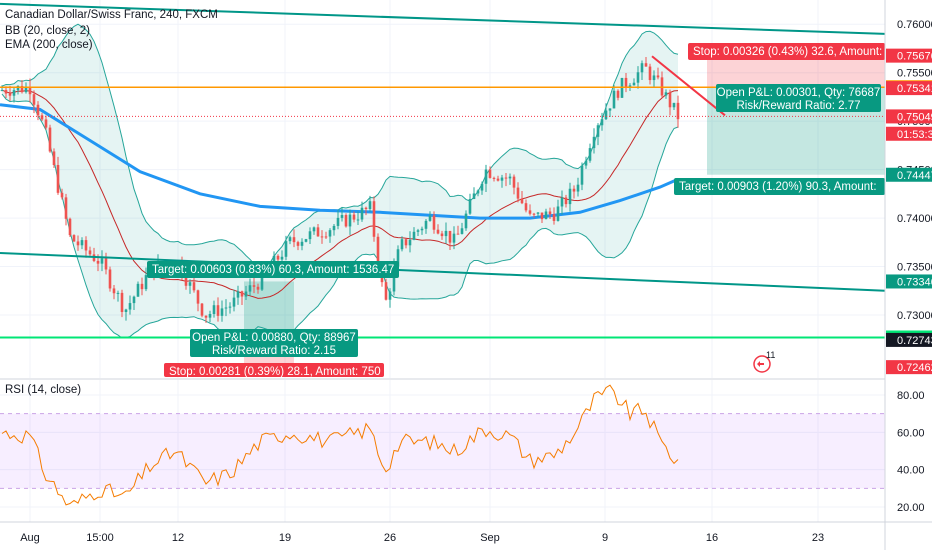  What do you see at coordinates (490, 538) in the screenshot?
I see `time-tick-label: Sep` at bounding box center [490, 538].